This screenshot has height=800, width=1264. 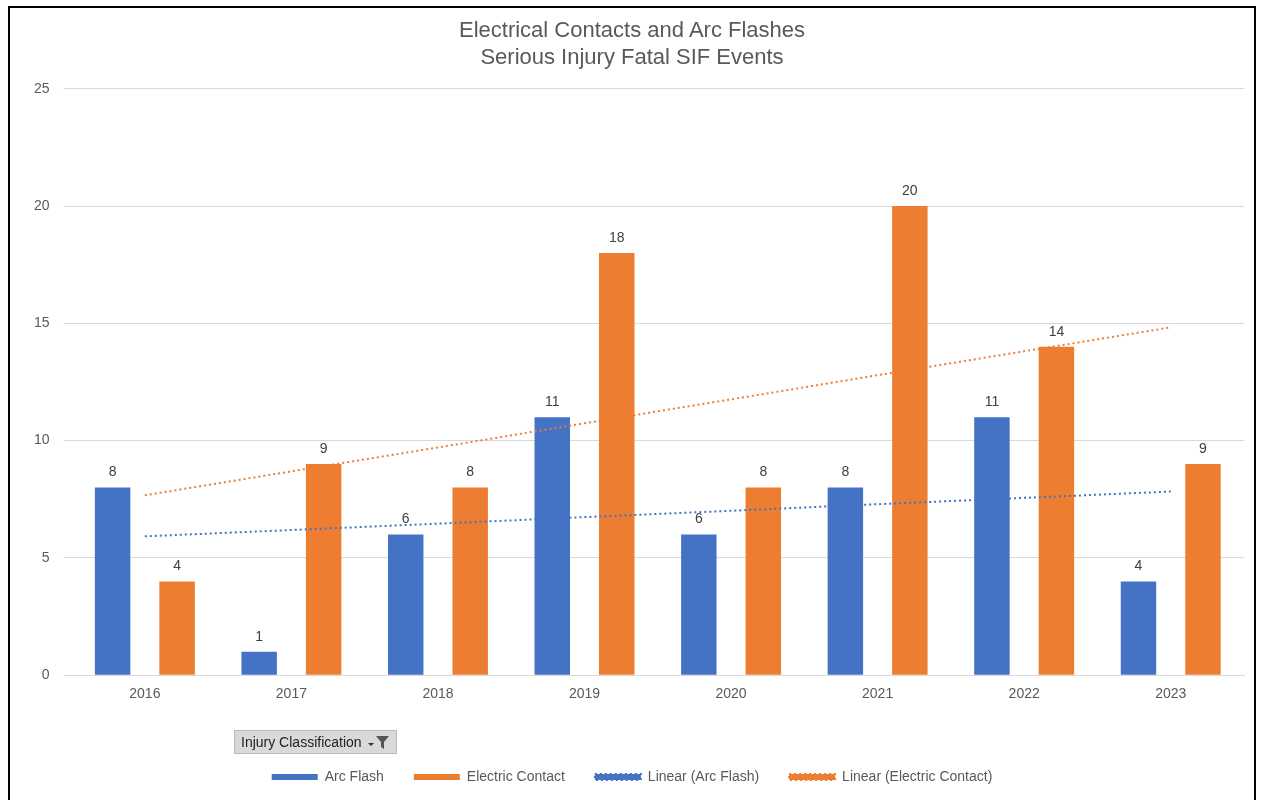 I want to click on x-tick-label: 2016, so click(x=145, y=693).